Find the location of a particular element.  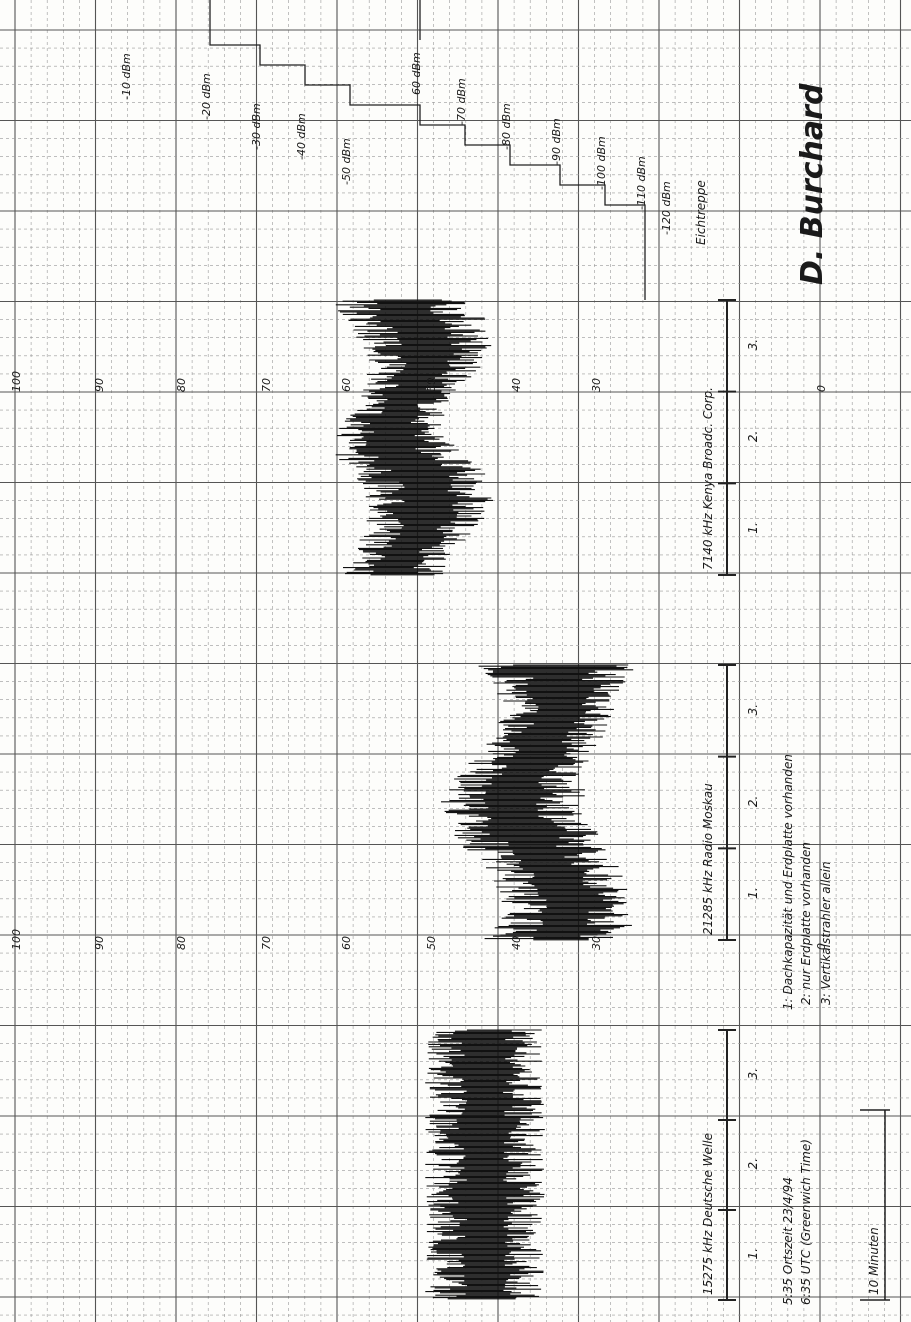

time-label: 6:35 UTC (Greenwich Time) is located at coordinates (806, 1222).